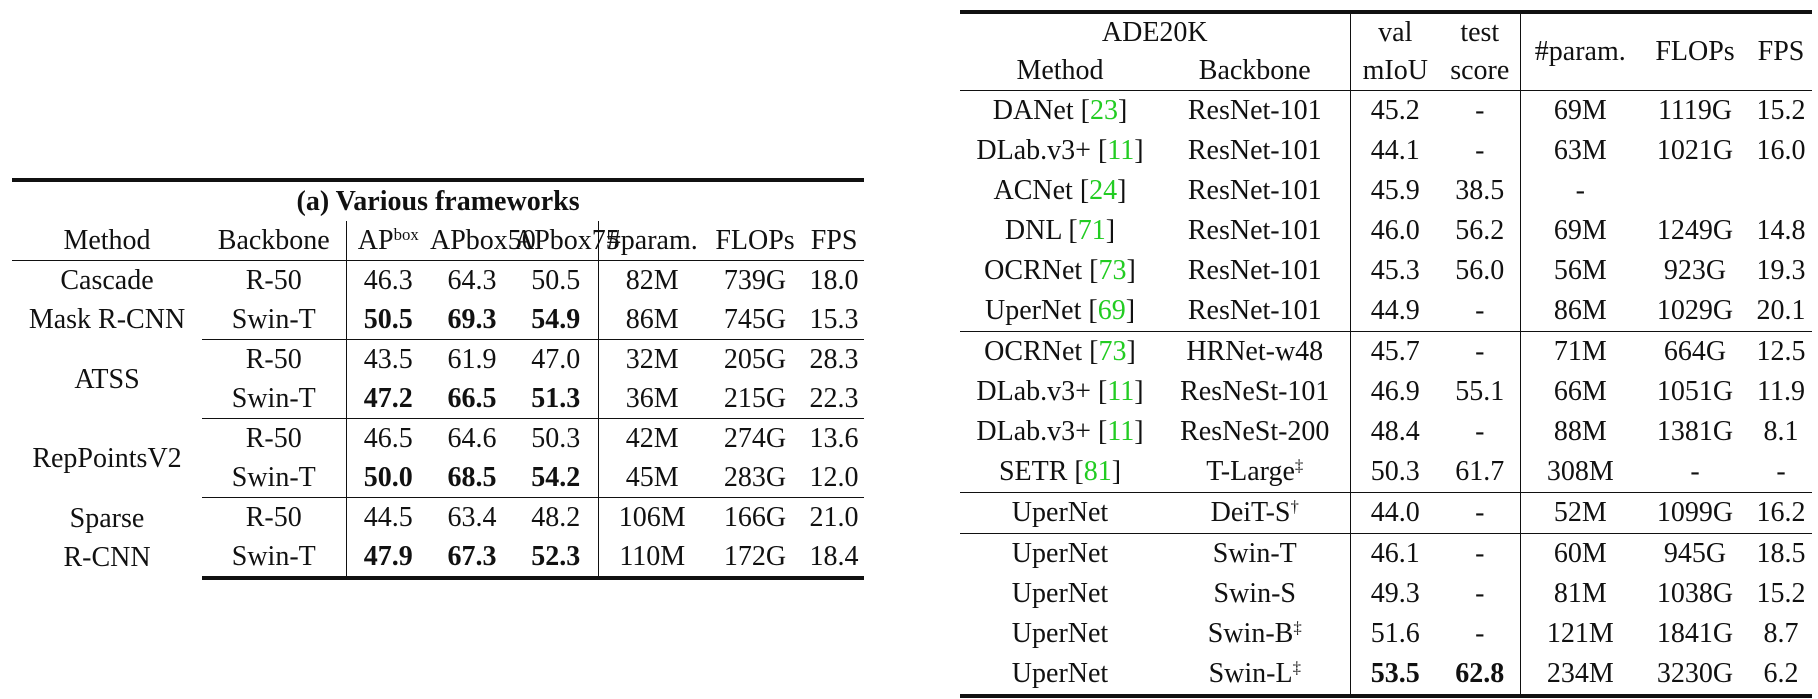 The height and width of the screenshot is (699, 1818). What do you see at coordinates (1386, 311) in the screenshot?
I see `table-row: UperNet [69] ResNet-101 44.9-86M 1029G 20.1` at bounding box center [1386, 311].